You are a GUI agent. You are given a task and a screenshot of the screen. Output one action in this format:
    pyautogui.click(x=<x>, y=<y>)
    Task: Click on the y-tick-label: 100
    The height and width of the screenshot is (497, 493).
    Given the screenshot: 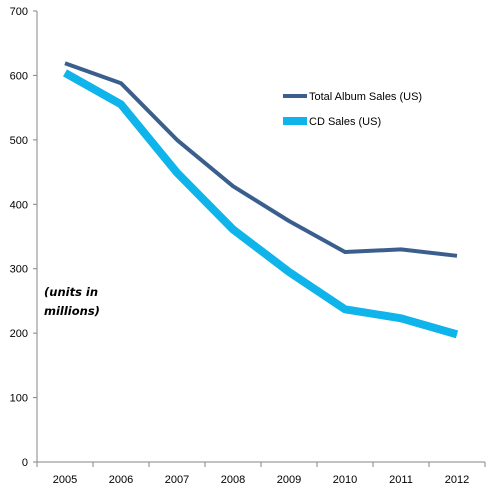 What is the action you would take?
    pyautogui.click(x=19, y=399)
    